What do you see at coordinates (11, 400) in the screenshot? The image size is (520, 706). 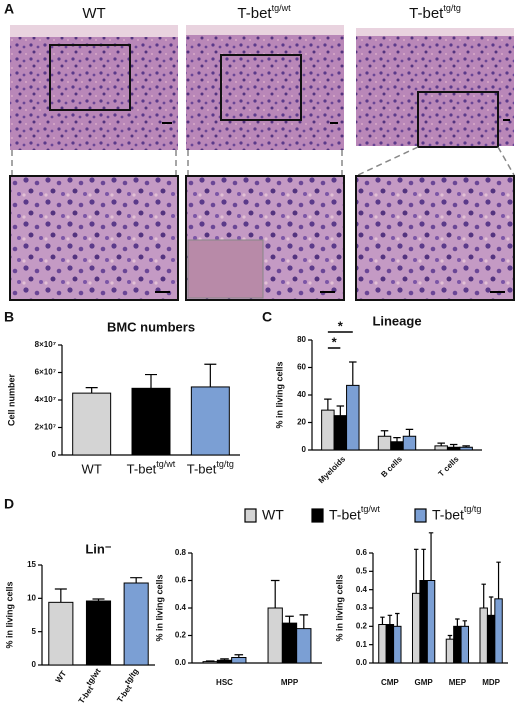 I see `y-axis-label: Cell number` at bounding box center [11, 400].